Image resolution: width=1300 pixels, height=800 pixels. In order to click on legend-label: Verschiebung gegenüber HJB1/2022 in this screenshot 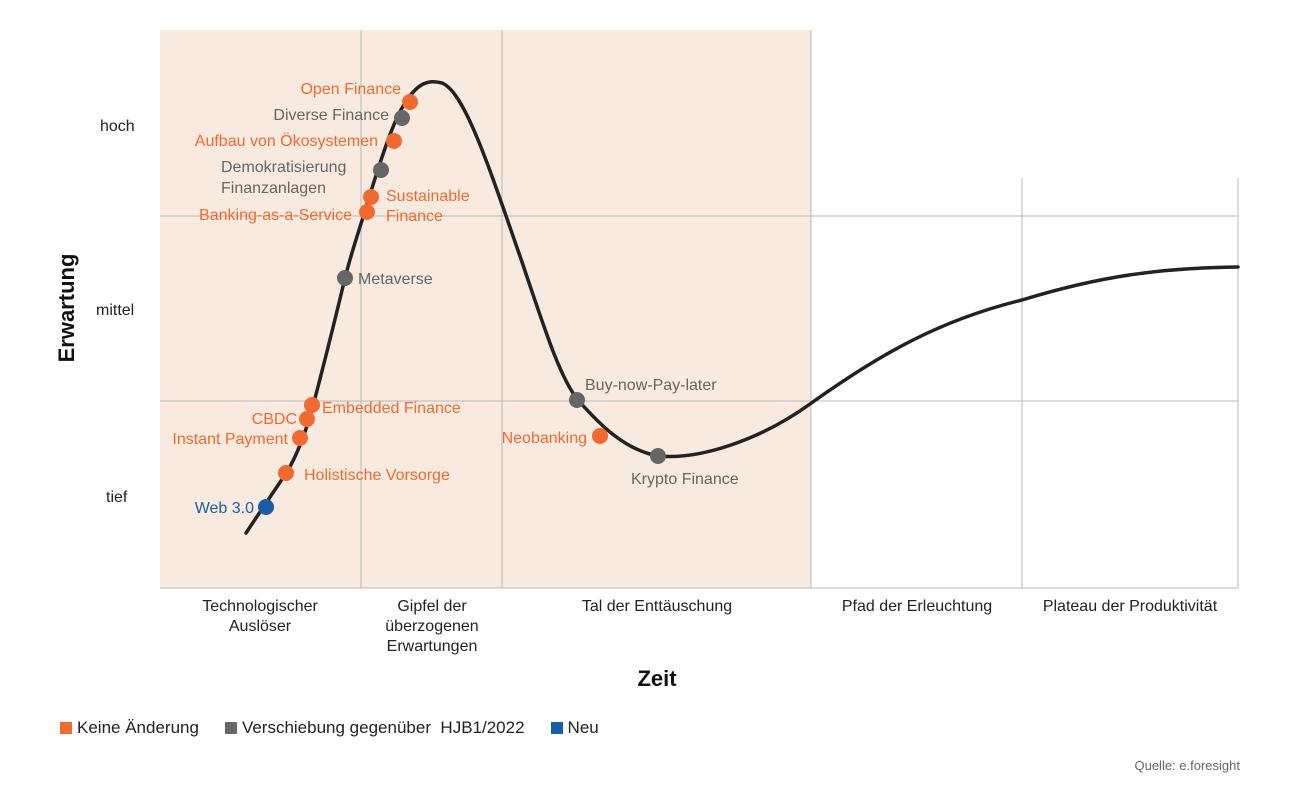, I will do `click(383, 727)`.